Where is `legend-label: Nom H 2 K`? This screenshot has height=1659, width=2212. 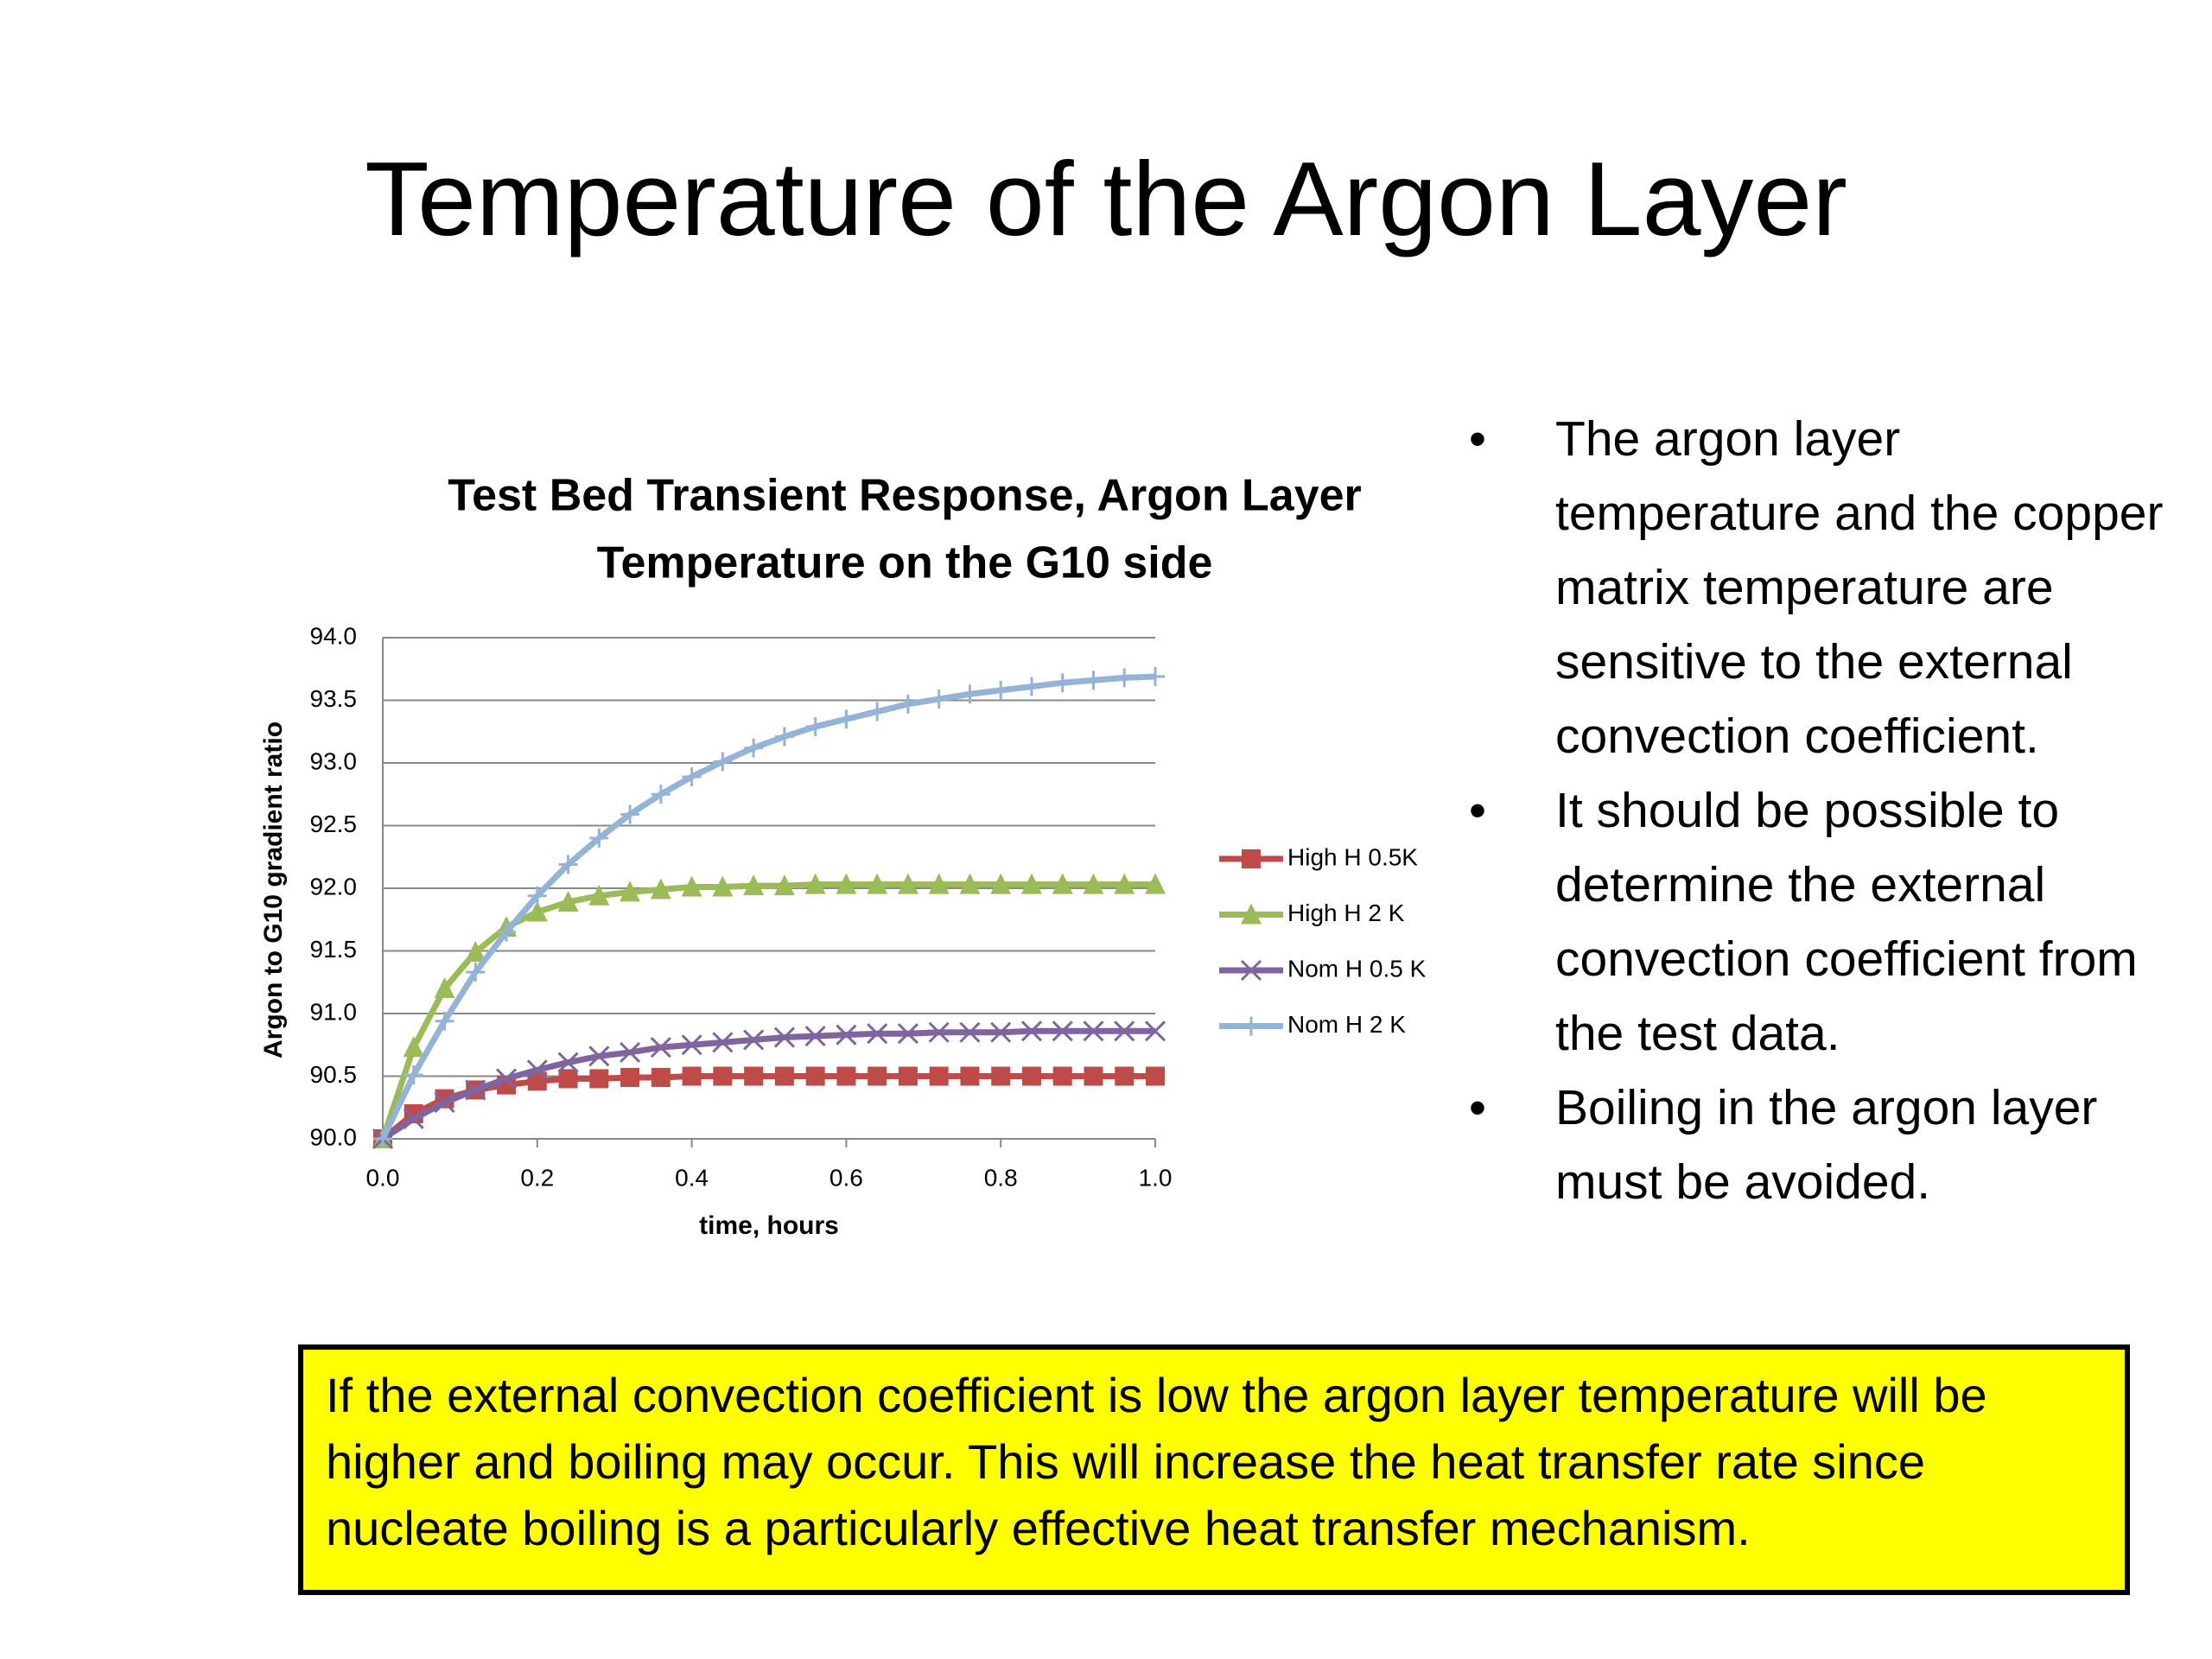 legend-label: Nom H 2 K is located at coordinates (1346, 1024).